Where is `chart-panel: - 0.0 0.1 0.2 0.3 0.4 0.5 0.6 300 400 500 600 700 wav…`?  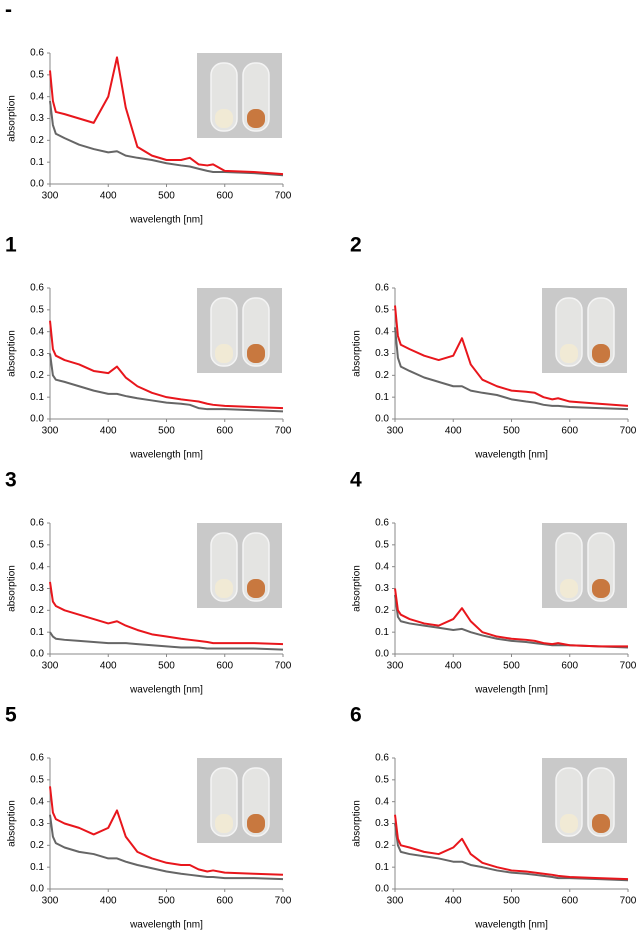
chart-panel: - 0.0 0.1 0.2 0.3 0.4 0.5 0.6 300 400 500 600 700 wav… is located at coordinates (148, 113).